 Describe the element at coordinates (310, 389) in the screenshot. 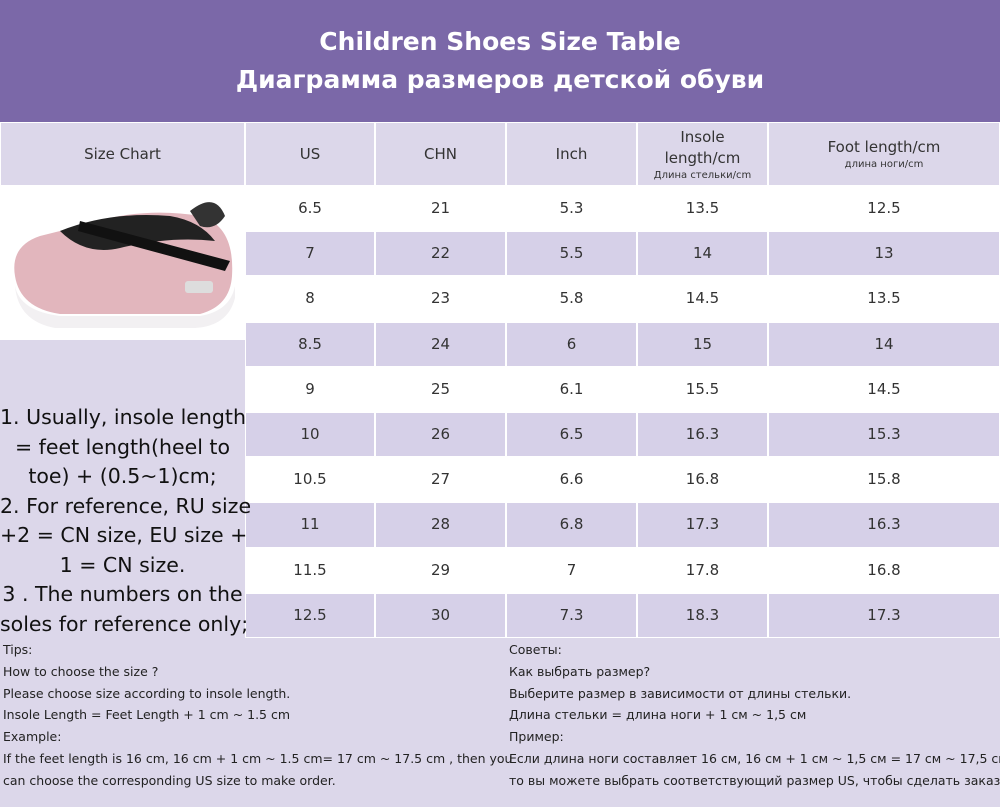

I see `table-cell: 9` at that location.